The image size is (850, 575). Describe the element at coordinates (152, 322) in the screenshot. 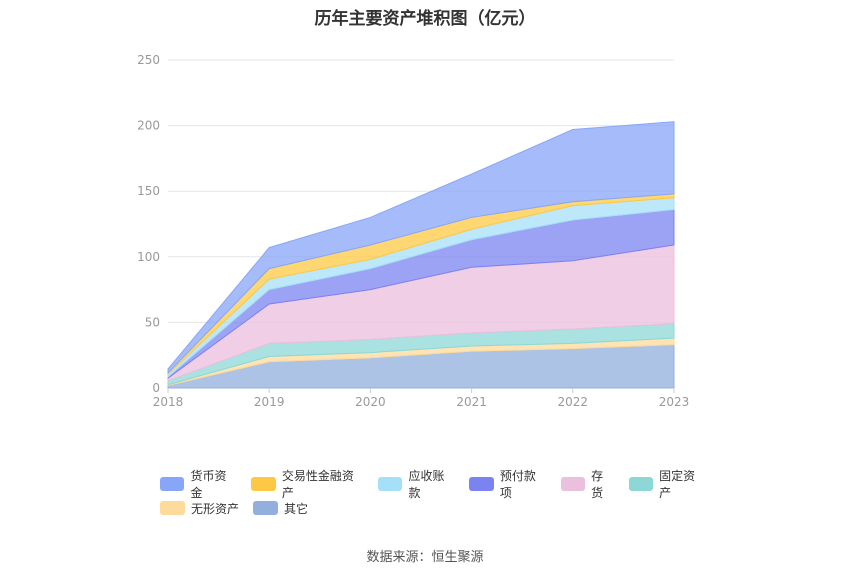

I see `y-tick-label: 50` at that location.